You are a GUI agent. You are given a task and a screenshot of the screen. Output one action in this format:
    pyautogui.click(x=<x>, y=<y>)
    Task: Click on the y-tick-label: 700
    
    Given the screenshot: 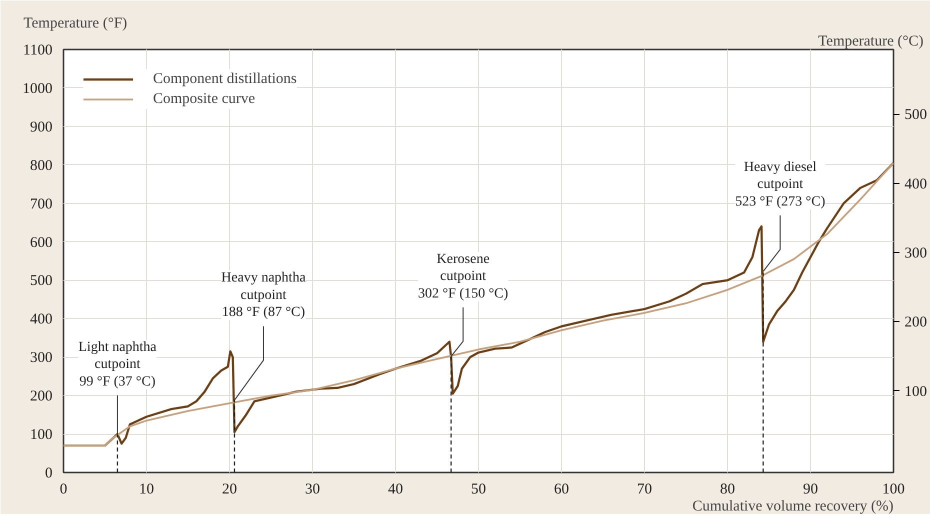 What is the action you would take?
    pyautogui.click(x=41, y=204)
    